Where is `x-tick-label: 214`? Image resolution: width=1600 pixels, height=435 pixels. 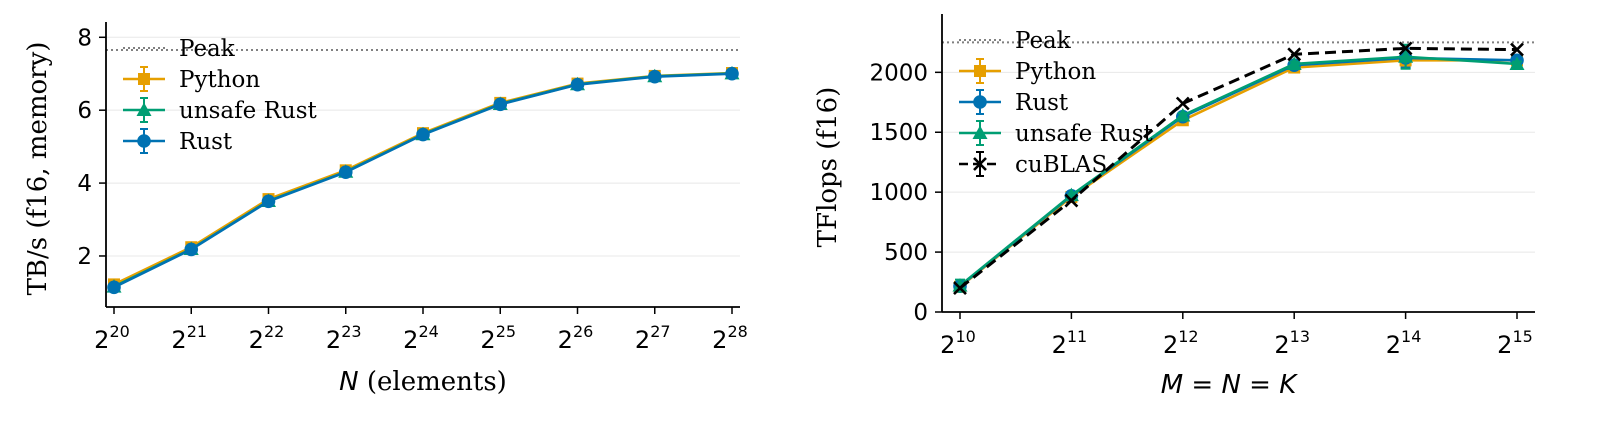
x-tick-label: 214 is located at coordinates (1404, 343).